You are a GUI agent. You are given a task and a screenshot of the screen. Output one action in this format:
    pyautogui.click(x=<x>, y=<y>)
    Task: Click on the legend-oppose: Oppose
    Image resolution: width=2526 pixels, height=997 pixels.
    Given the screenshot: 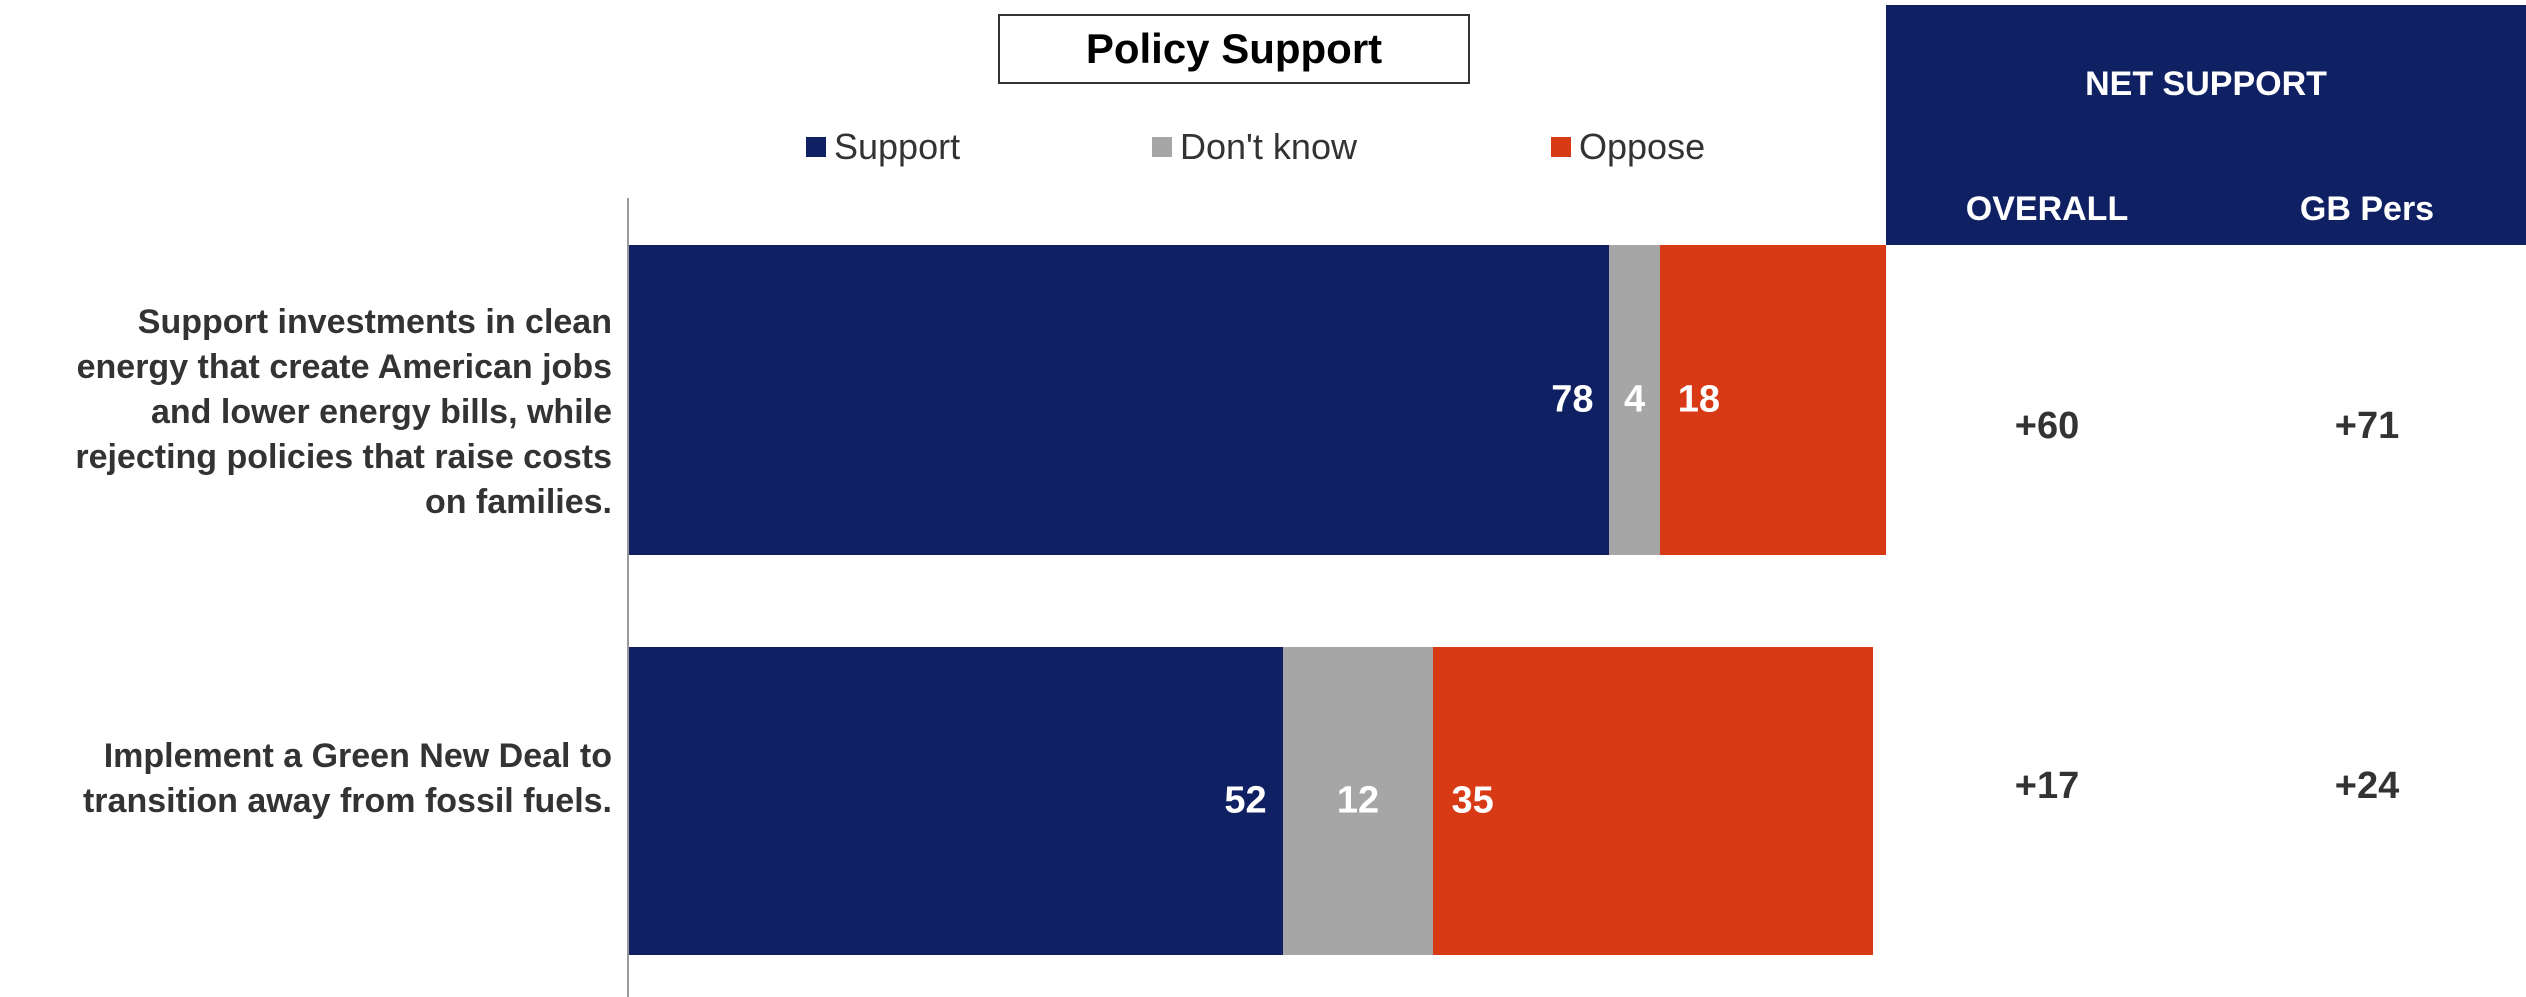 What is the action you would take?
    pyautogui.click(x=1628, y=147)
    